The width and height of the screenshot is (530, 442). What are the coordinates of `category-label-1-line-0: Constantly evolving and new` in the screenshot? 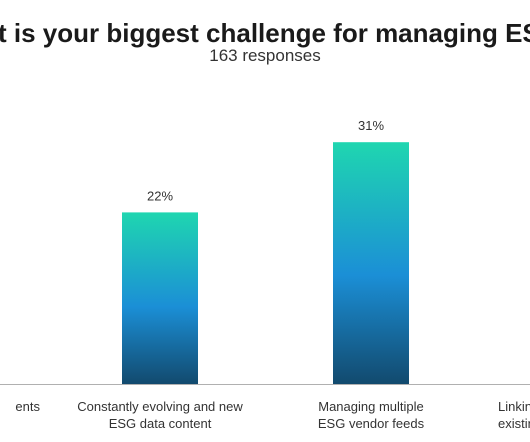 It's located at (160, 406).